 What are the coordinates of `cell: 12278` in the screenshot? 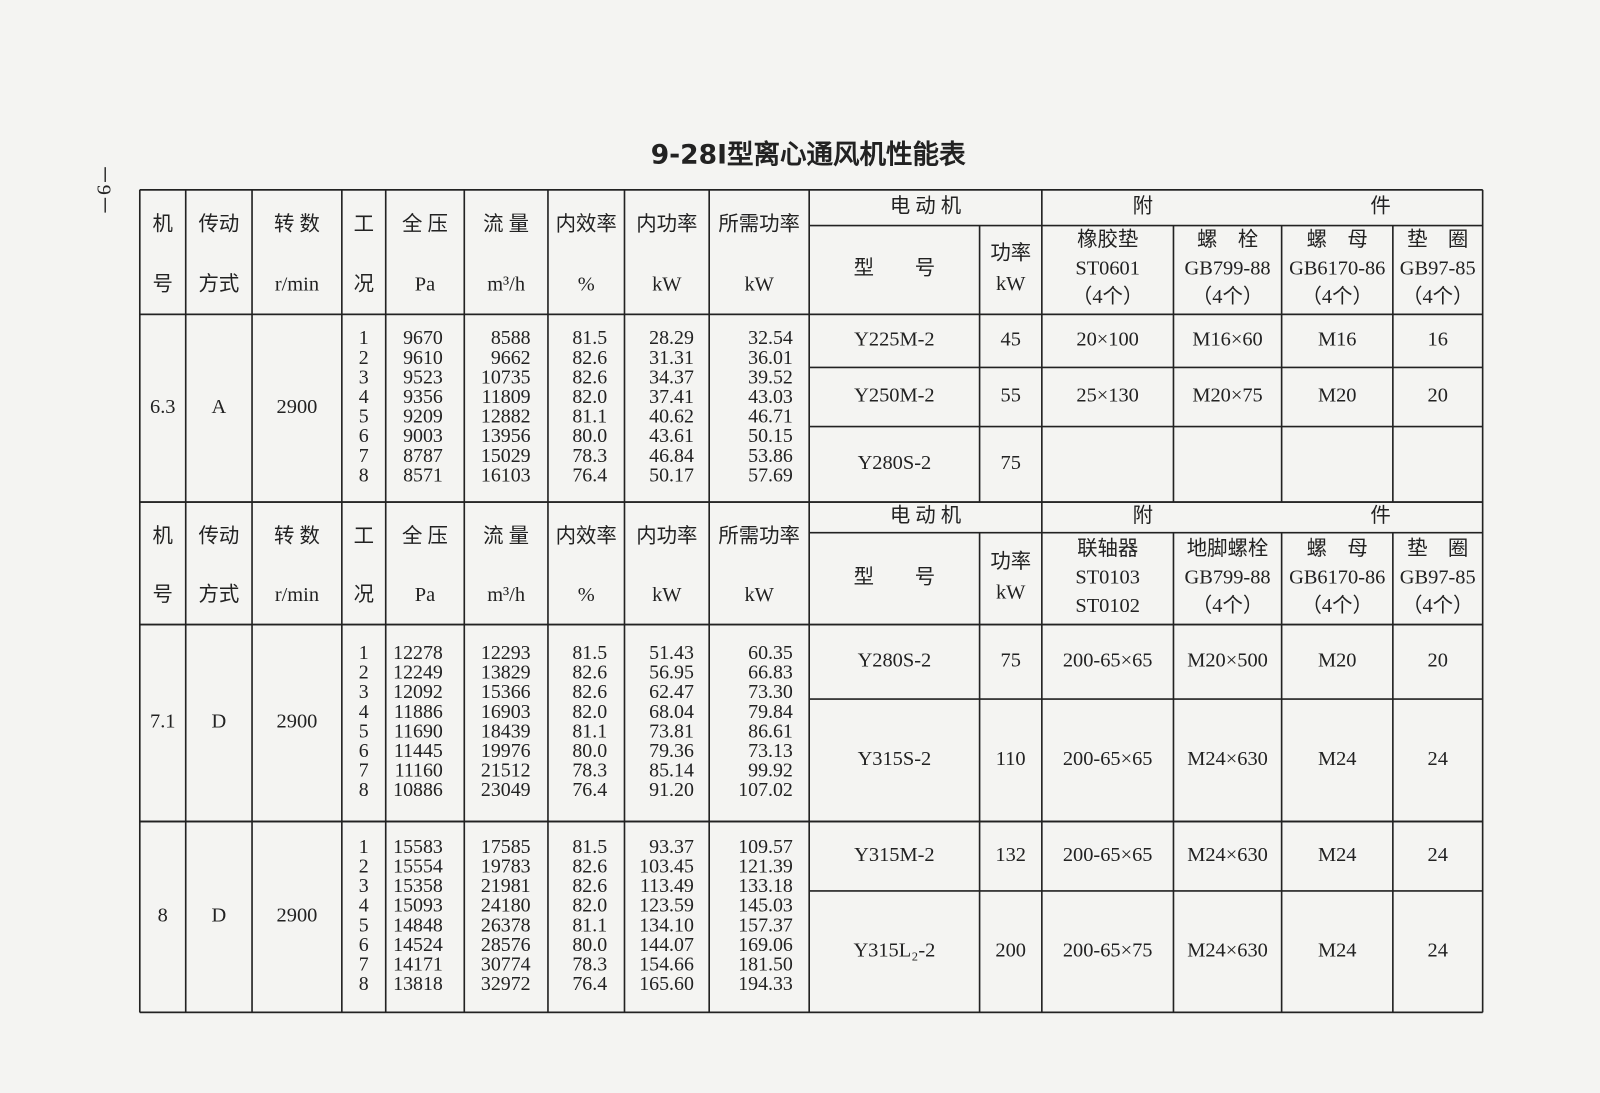 It's located at (418, 653).